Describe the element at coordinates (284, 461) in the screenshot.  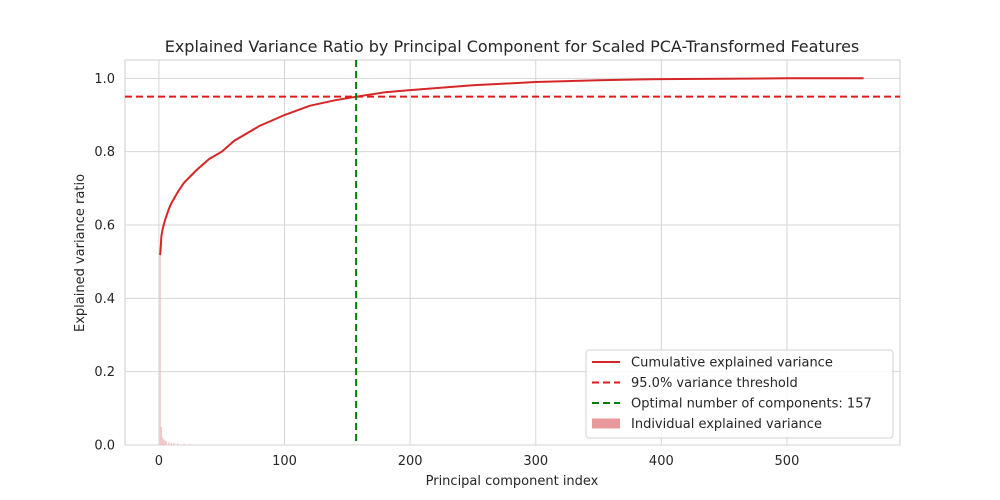
I see `x-tick-label: 100` at that location.